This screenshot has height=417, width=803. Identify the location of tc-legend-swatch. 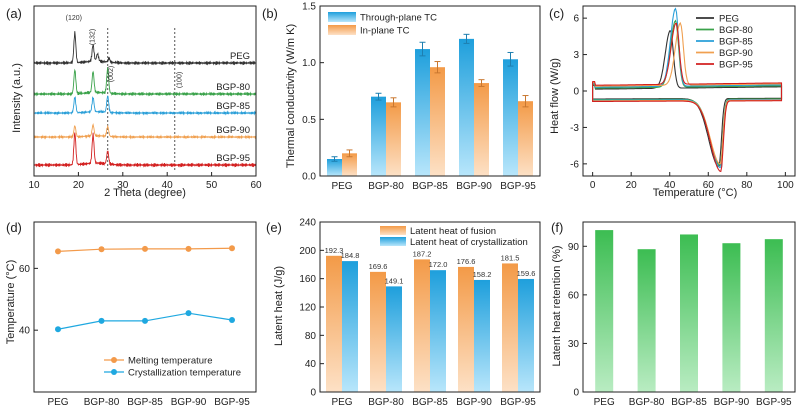
(342, 17).